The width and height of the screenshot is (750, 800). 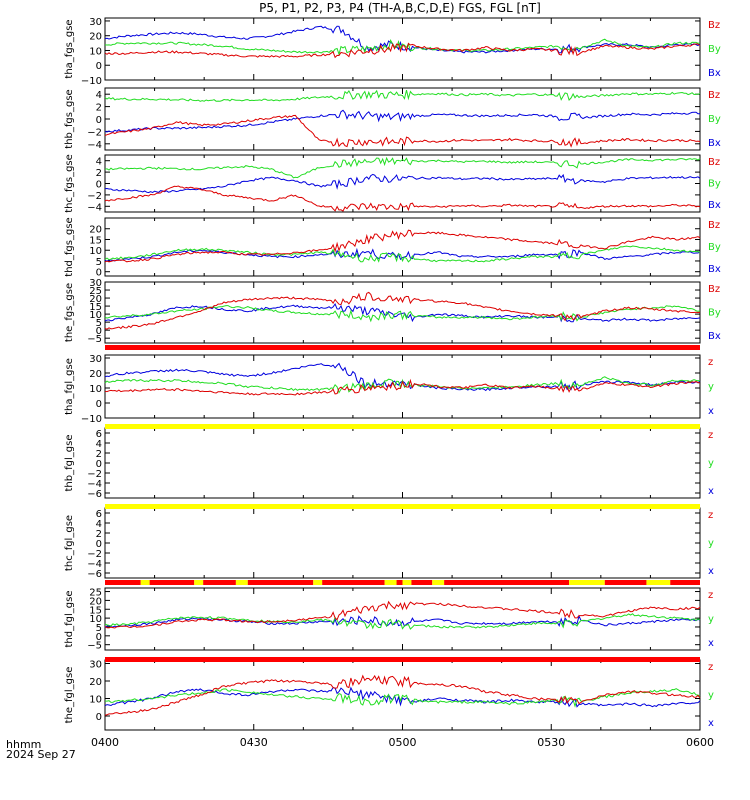 I want to click on date-label: 2024 Sep 27, so click(x=41, y=754).